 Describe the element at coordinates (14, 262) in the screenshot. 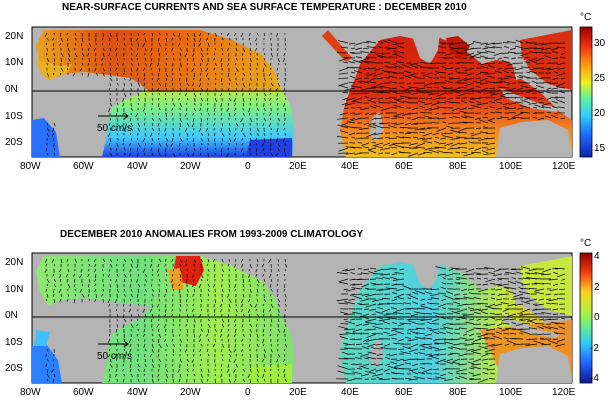

I see `p2-ytick-20n: 20N` at that location.